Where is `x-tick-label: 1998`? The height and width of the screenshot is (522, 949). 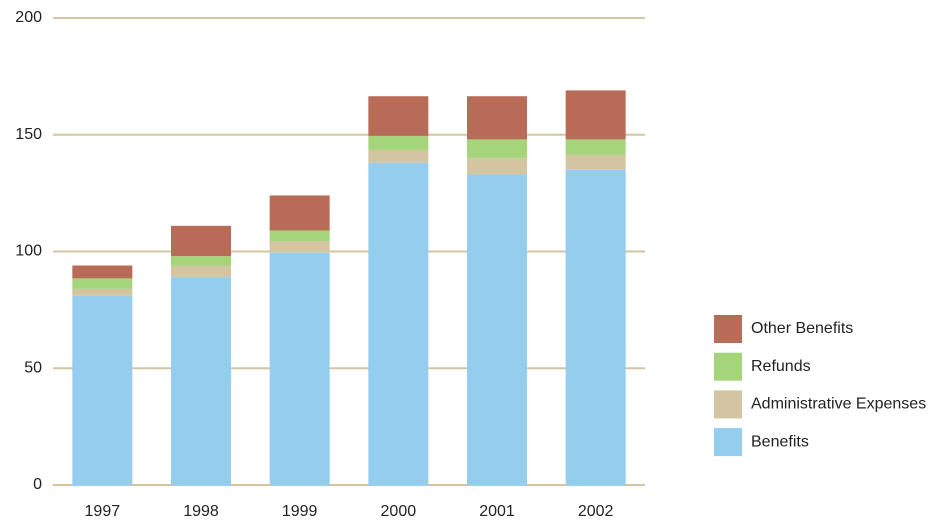 x-tick-label: 1998 is located at coordinates (201, 511).